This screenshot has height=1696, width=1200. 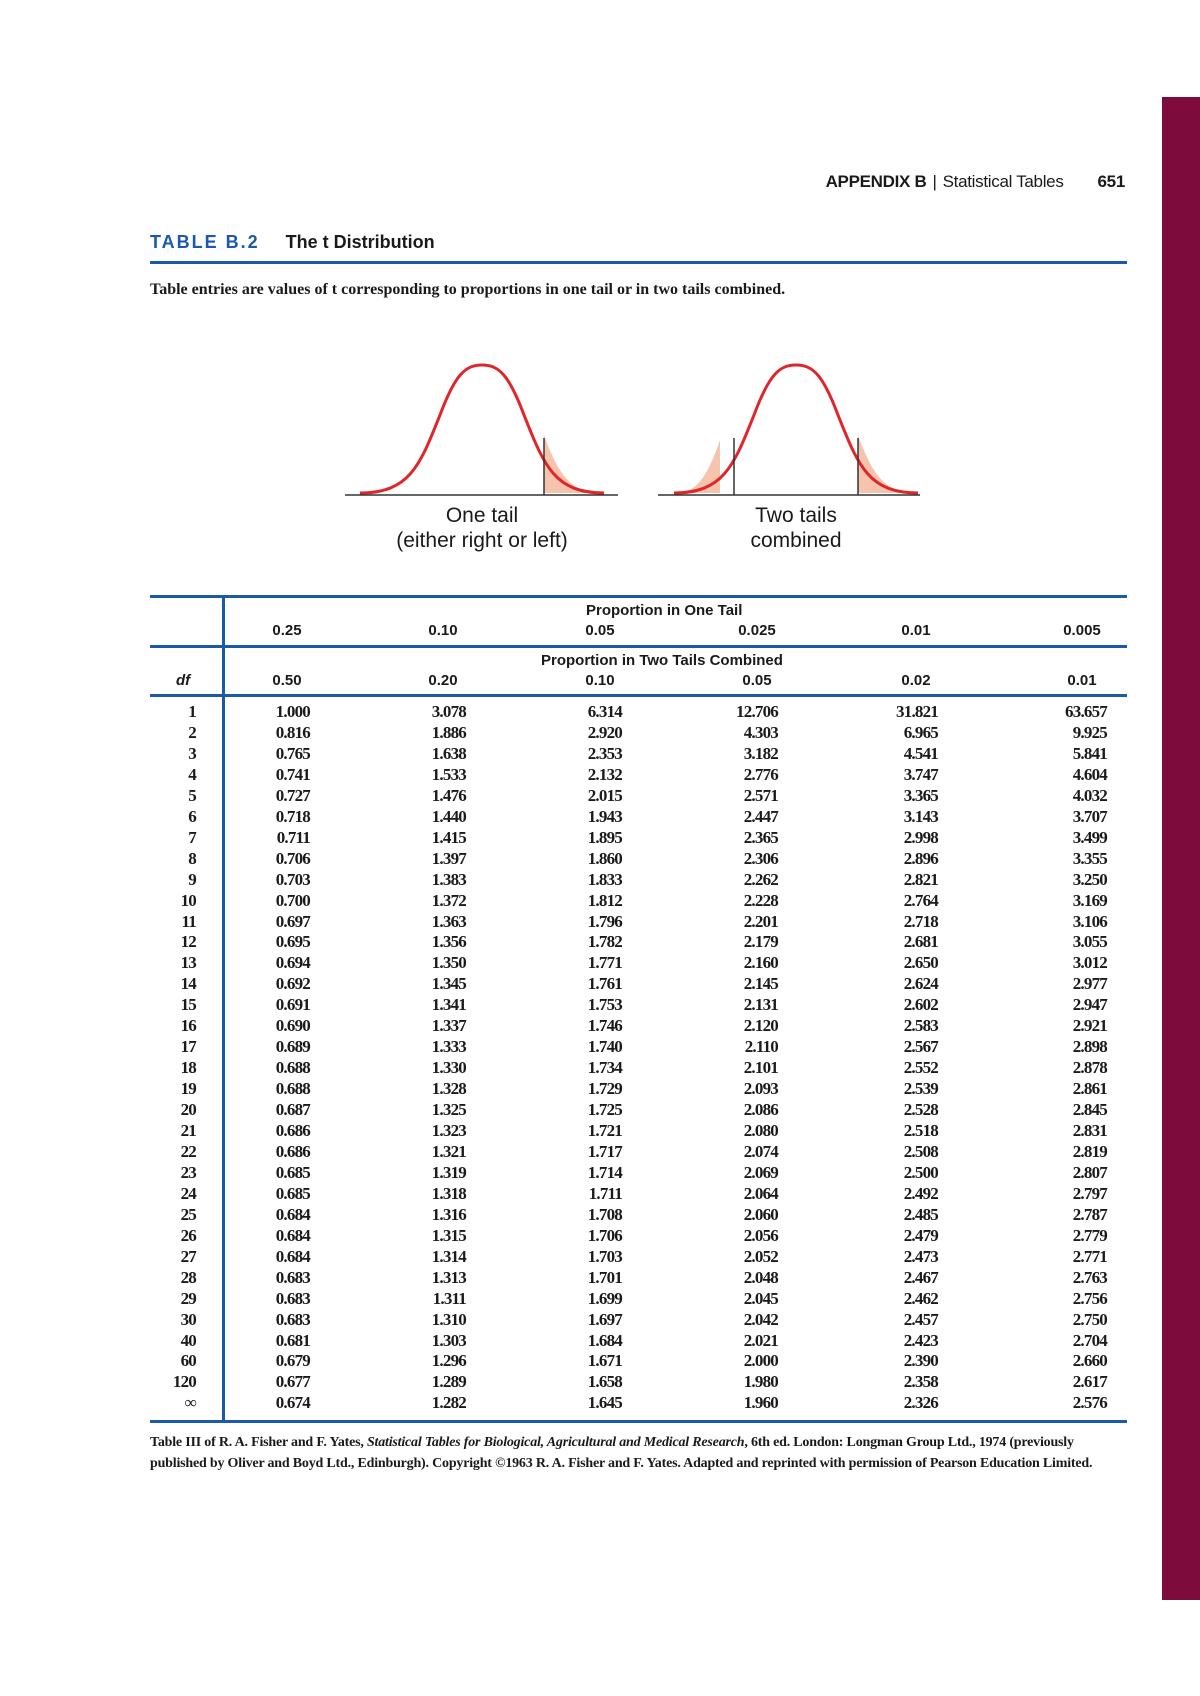 What do you see at coordinates (638, 596) in the screenshot?
I see `table-top-rule` at bounding box center [638, 596].